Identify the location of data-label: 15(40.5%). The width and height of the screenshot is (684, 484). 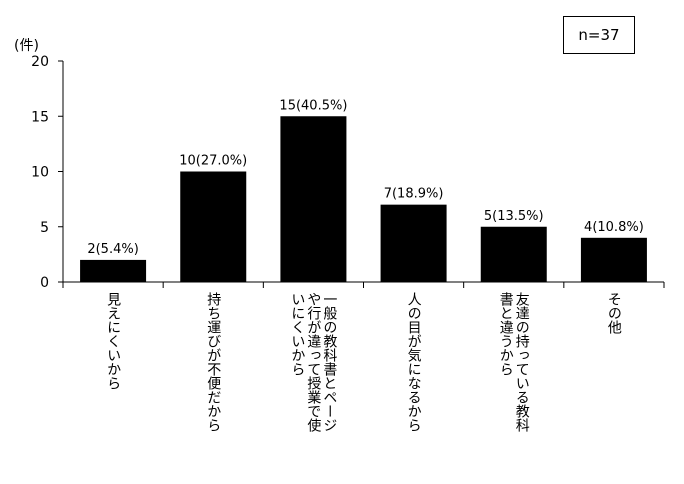
(313, 105).